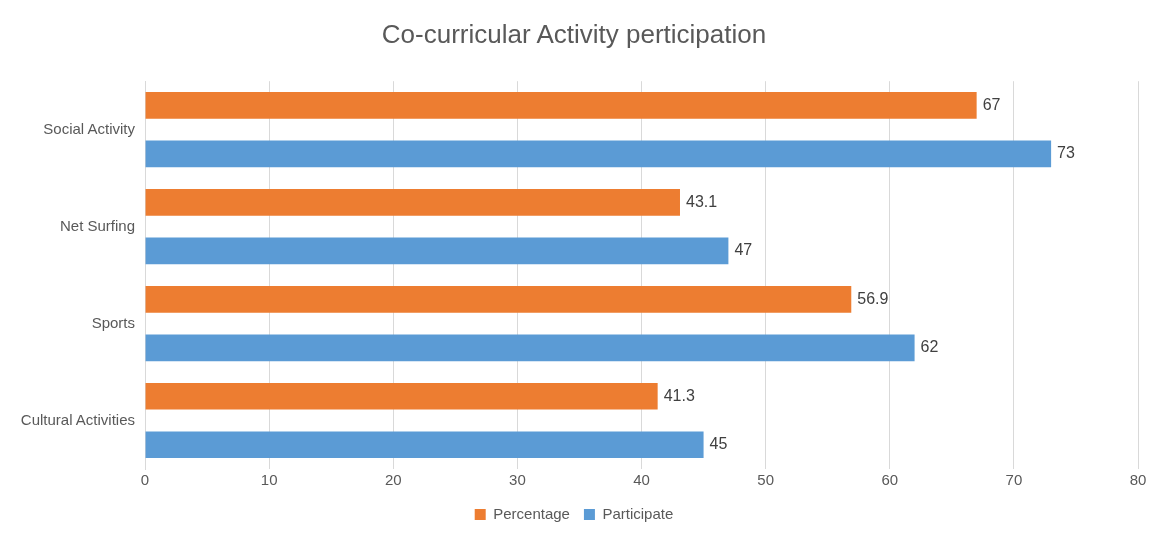 The width and height of the screenshot is (1168, 542). Describe the element at coordinates (765, 480) in the screenshot. I see `x-tick-label: 50` at that location.